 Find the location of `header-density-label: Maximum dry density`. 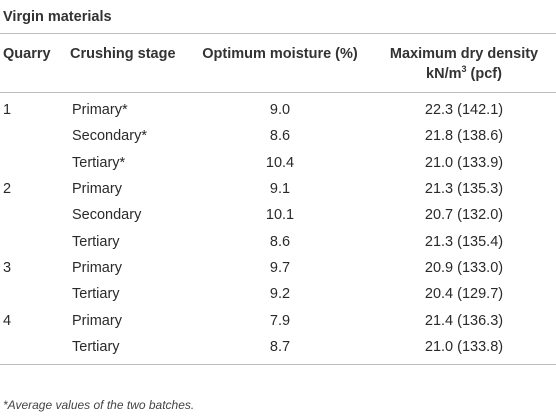

header-density-label: Maximum dry density is located at coordinates (464, 54).